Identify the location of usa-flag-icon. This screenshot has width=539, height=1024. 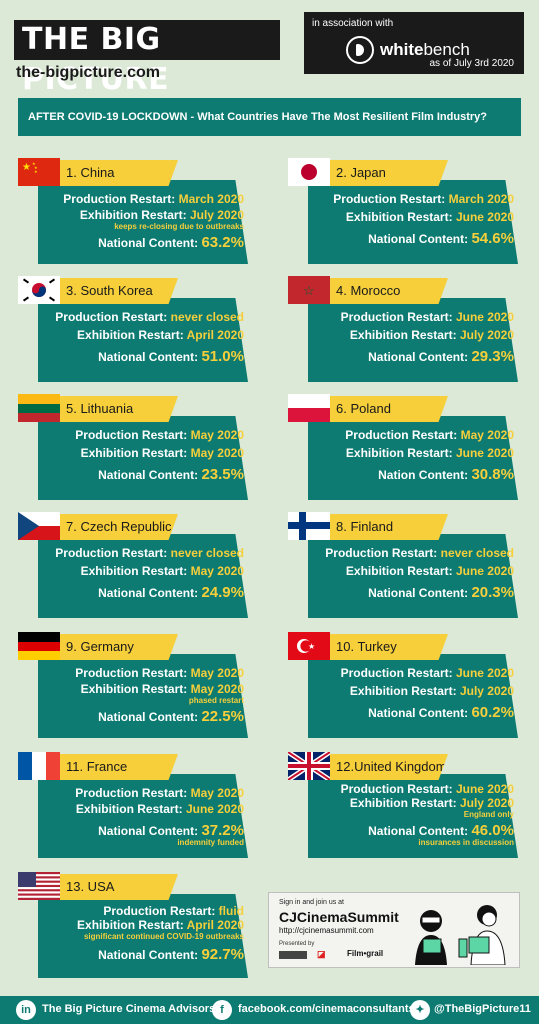
(39, 886).